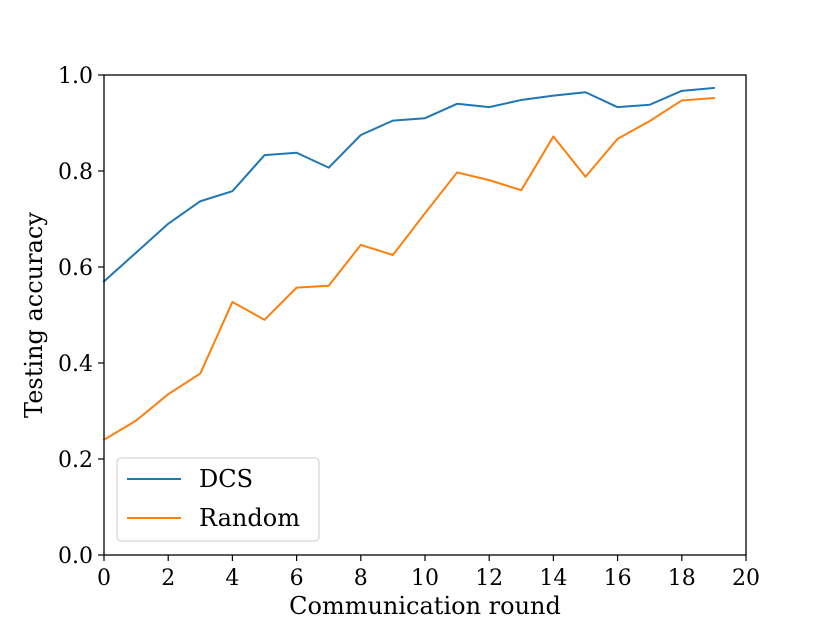 The width and height of the screenshot is (830, 623). What do you see at coordinates (249, 518) in the screenshot?
I see `legend-label-random: Random` at bounding box center [249, 518].